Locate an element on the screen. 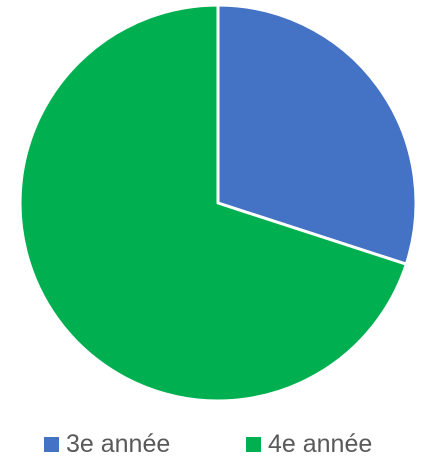  legend-item-1: 3e année is located at coordinates (107, 444).